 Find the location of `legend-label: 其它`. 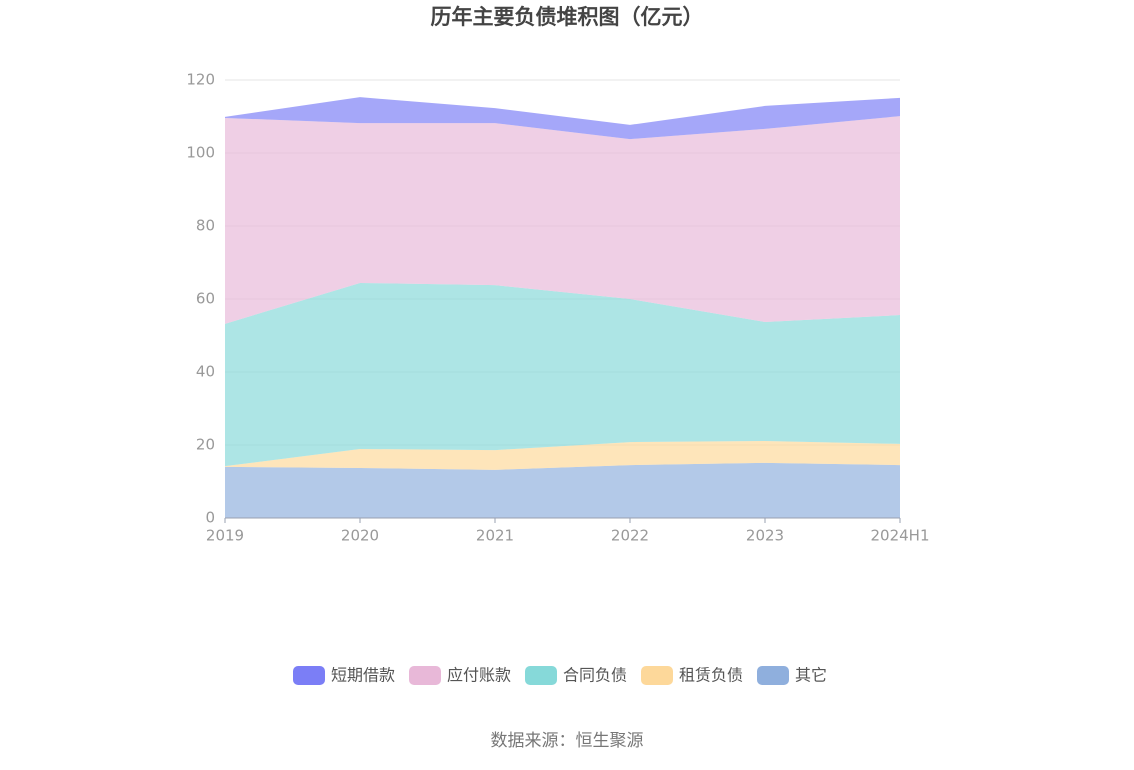

legend-label: 其它 is located at coordinates (811, 675).